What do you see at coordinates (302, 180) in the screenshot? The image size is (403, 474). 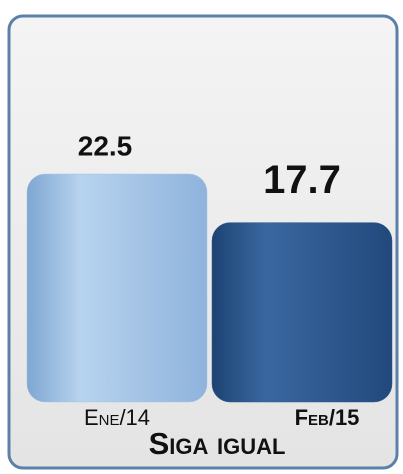 I see `value-label: 17.7` at bounding box center [302, 180].